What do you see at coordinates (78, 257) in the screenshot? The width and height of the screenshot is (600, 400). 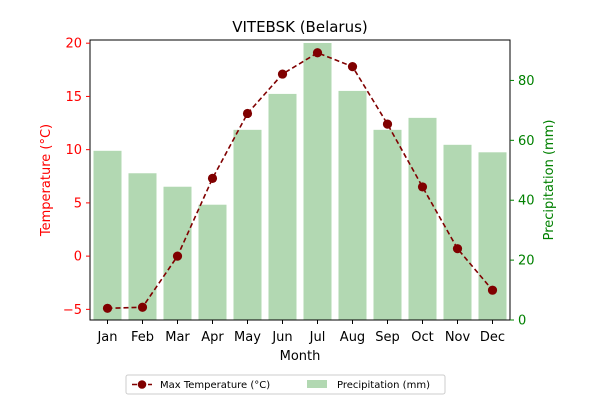 I see `temperature-tick-label-0: 0` at bounding box center [78, 257].